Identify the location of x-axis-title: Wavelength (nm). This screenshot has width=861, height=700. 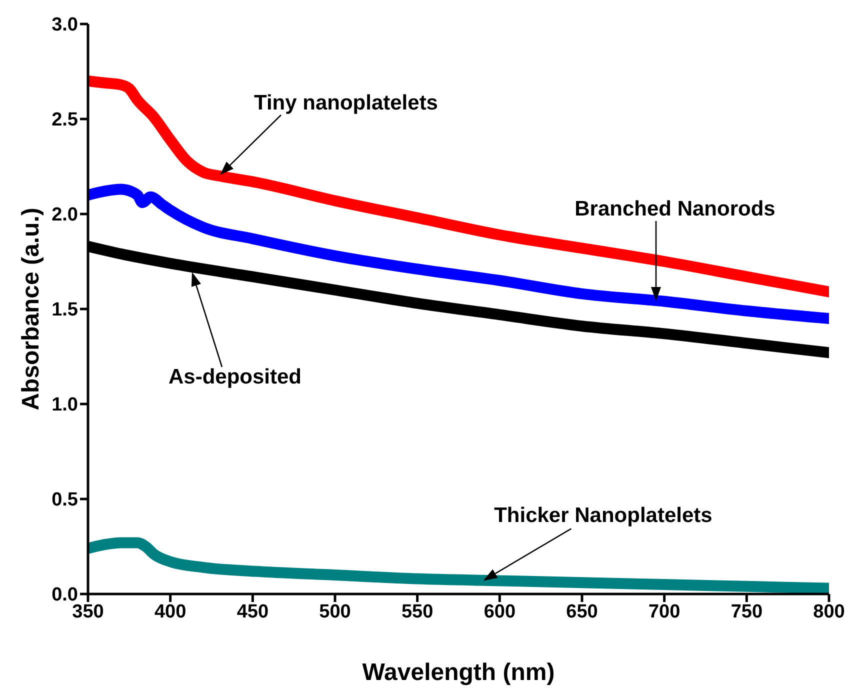
(458, 672).